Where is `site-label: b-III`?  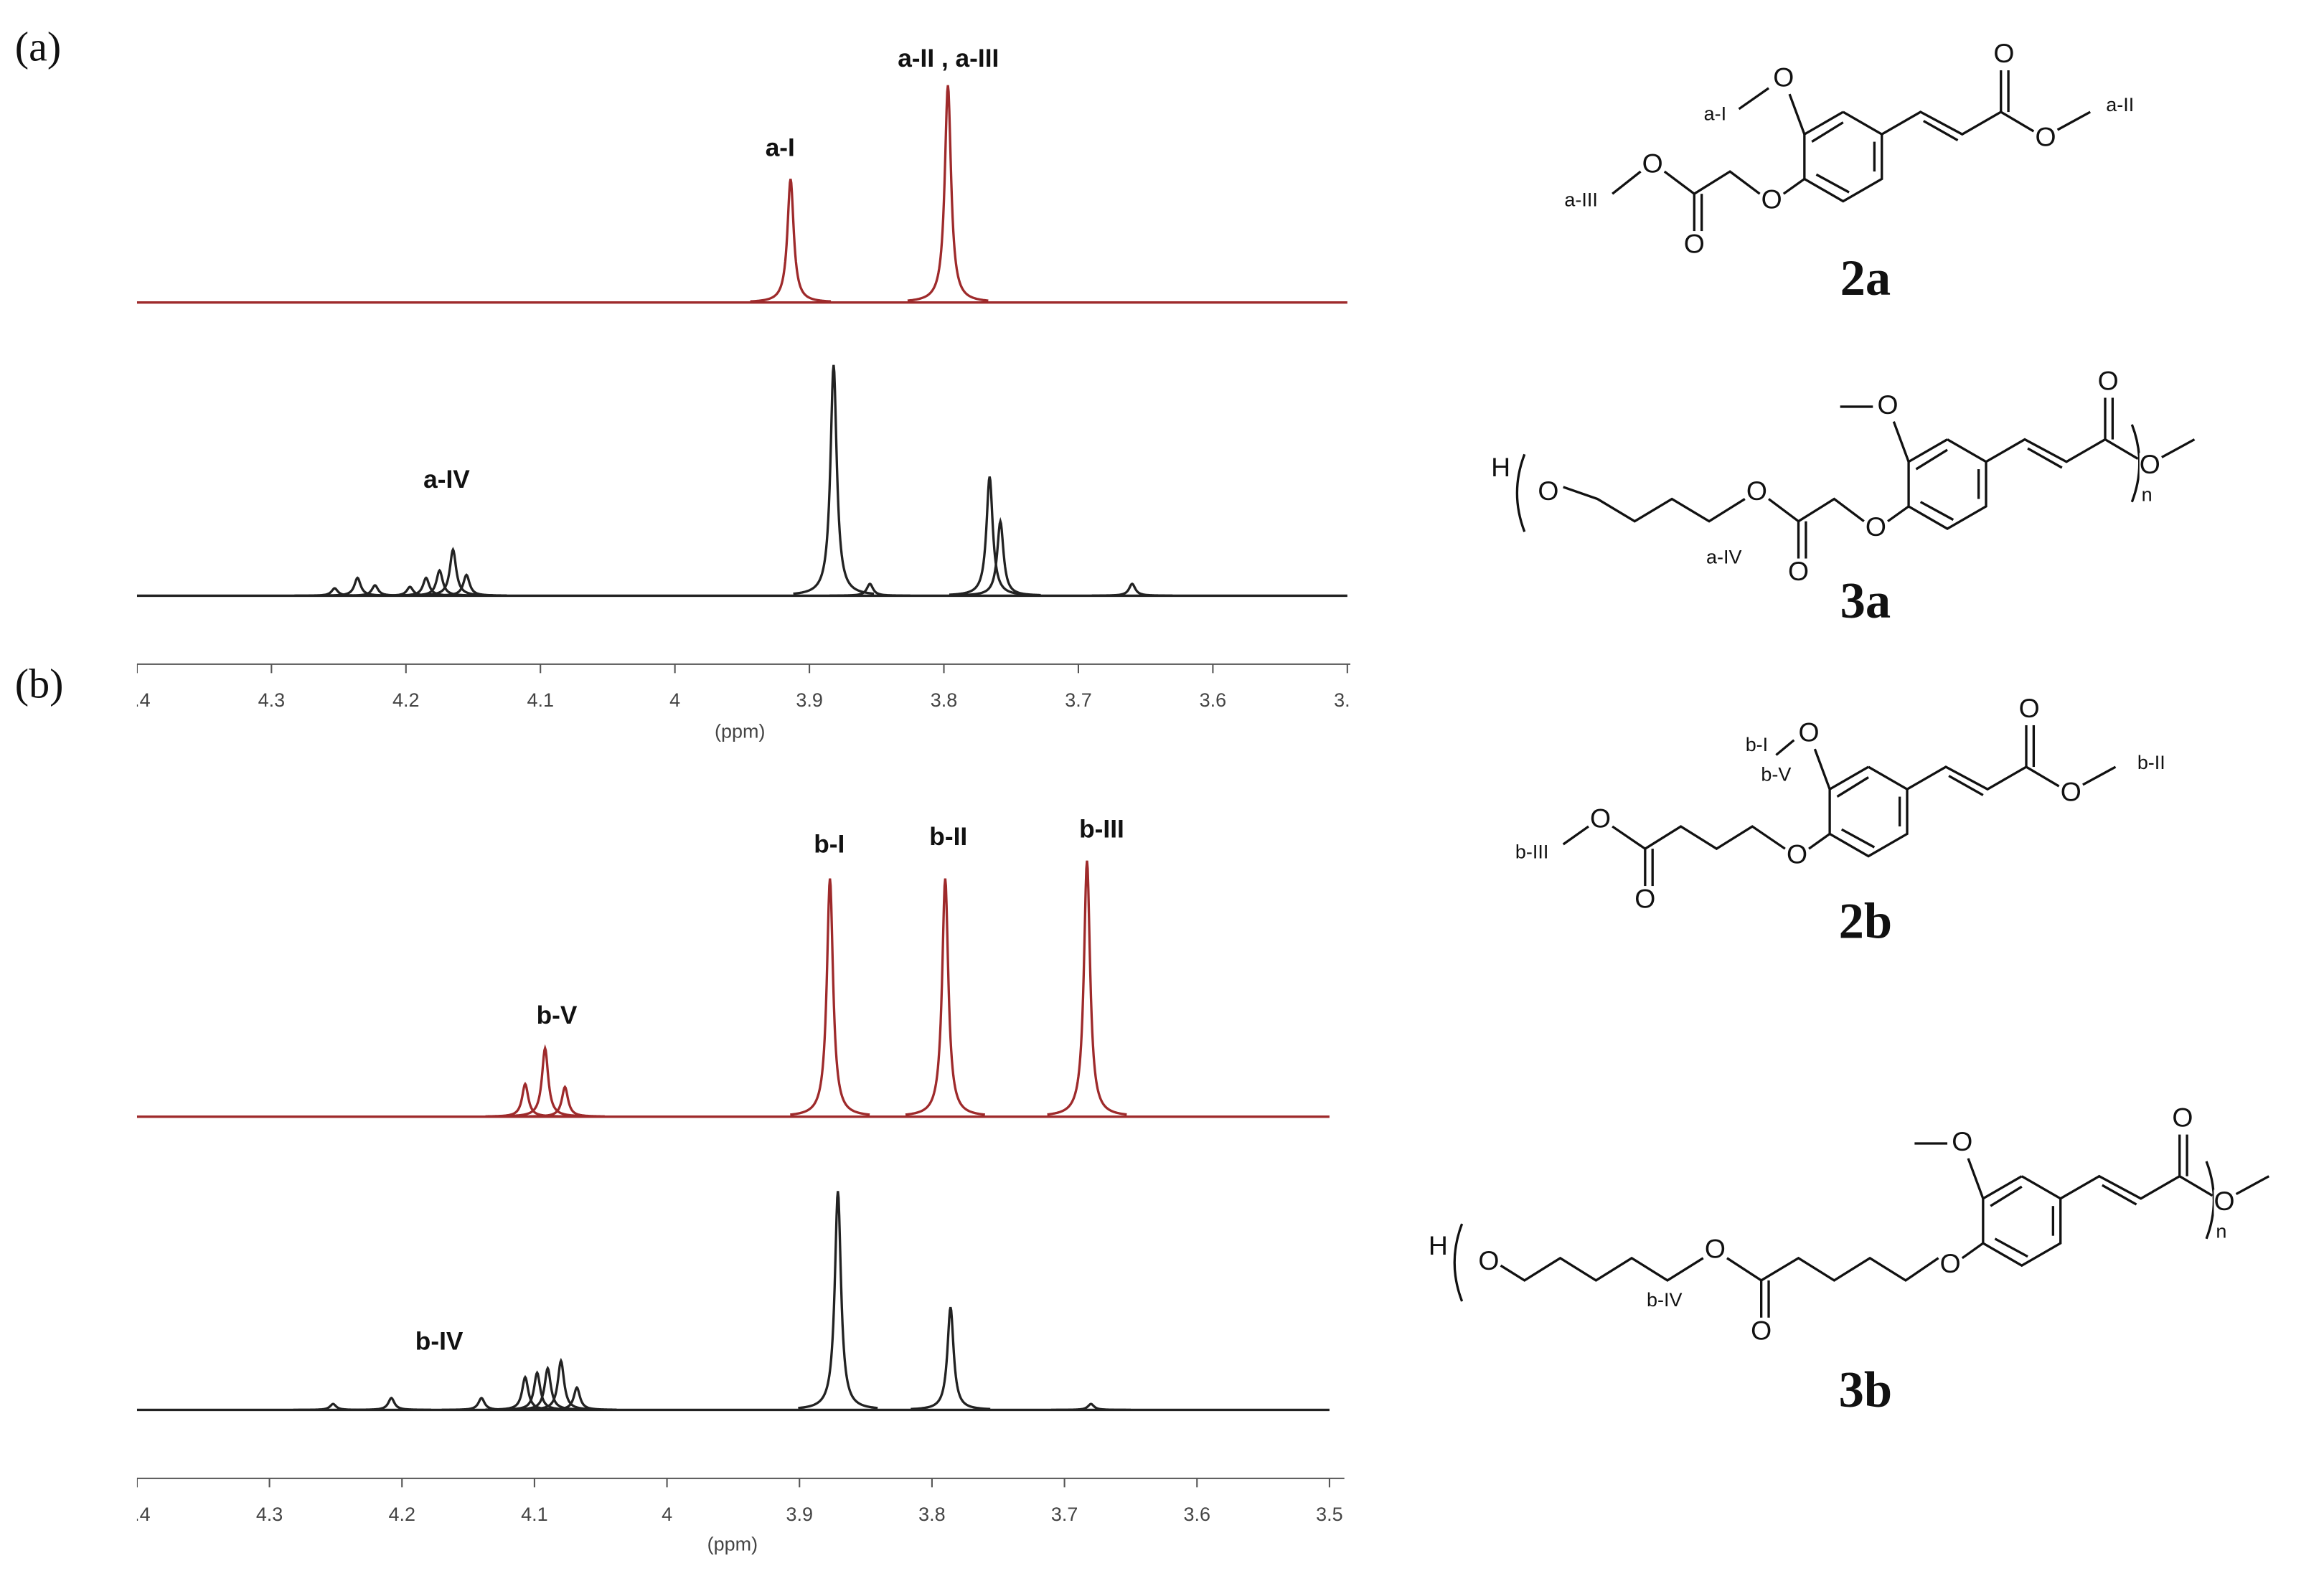 site-label: b-III is located at coordinates (1531, 852).